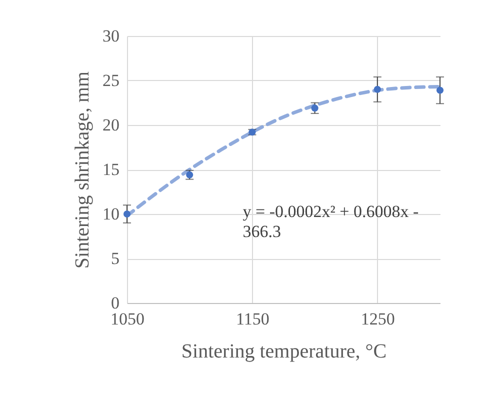 The image size is (479, 411). I want to click on x-tick-label: 1150, so click(253, 319).